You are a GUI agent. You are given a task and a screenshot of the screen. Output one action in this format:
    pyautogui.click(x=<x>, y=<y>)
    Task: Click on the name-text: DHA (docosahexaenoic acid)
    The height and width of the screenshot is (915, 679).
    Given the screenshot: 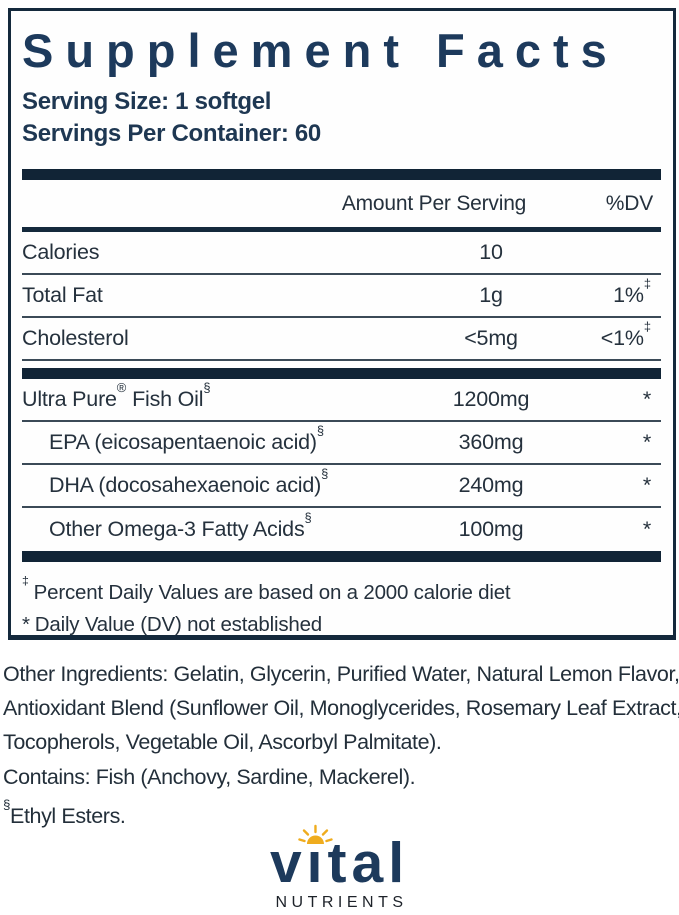 What is the action you would take?
    pyautogui.click(x=185, y=485)
    